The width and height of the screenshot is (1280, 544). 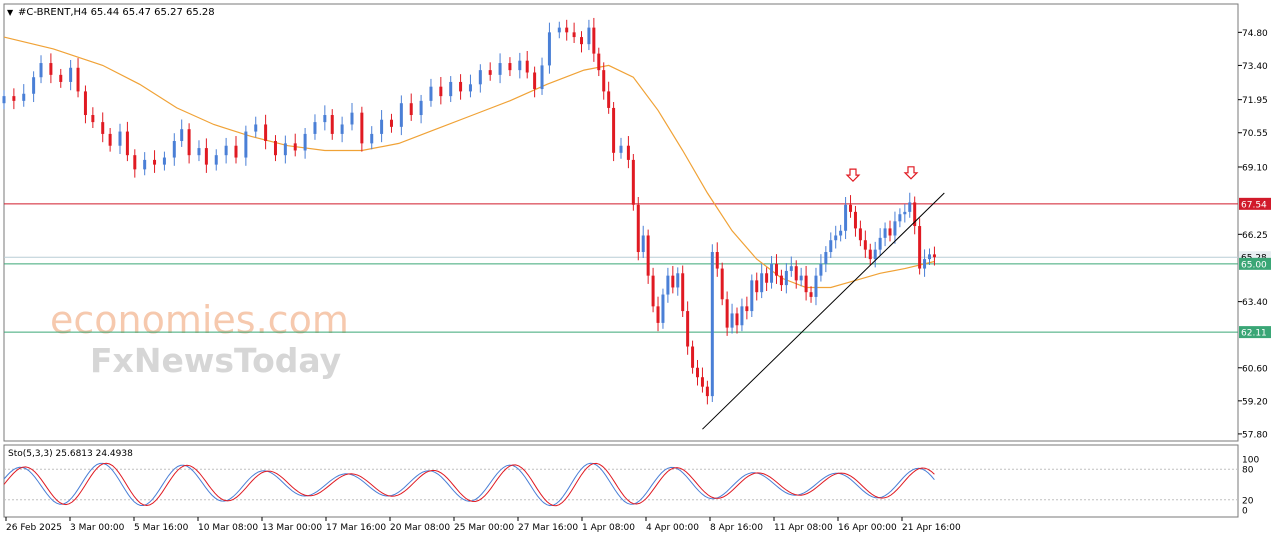 What do you see at coordinates (97, 528) in the screenshot?
I see `time-tick-label: 3 Mar 00:00` at bounding box center [97, 528].